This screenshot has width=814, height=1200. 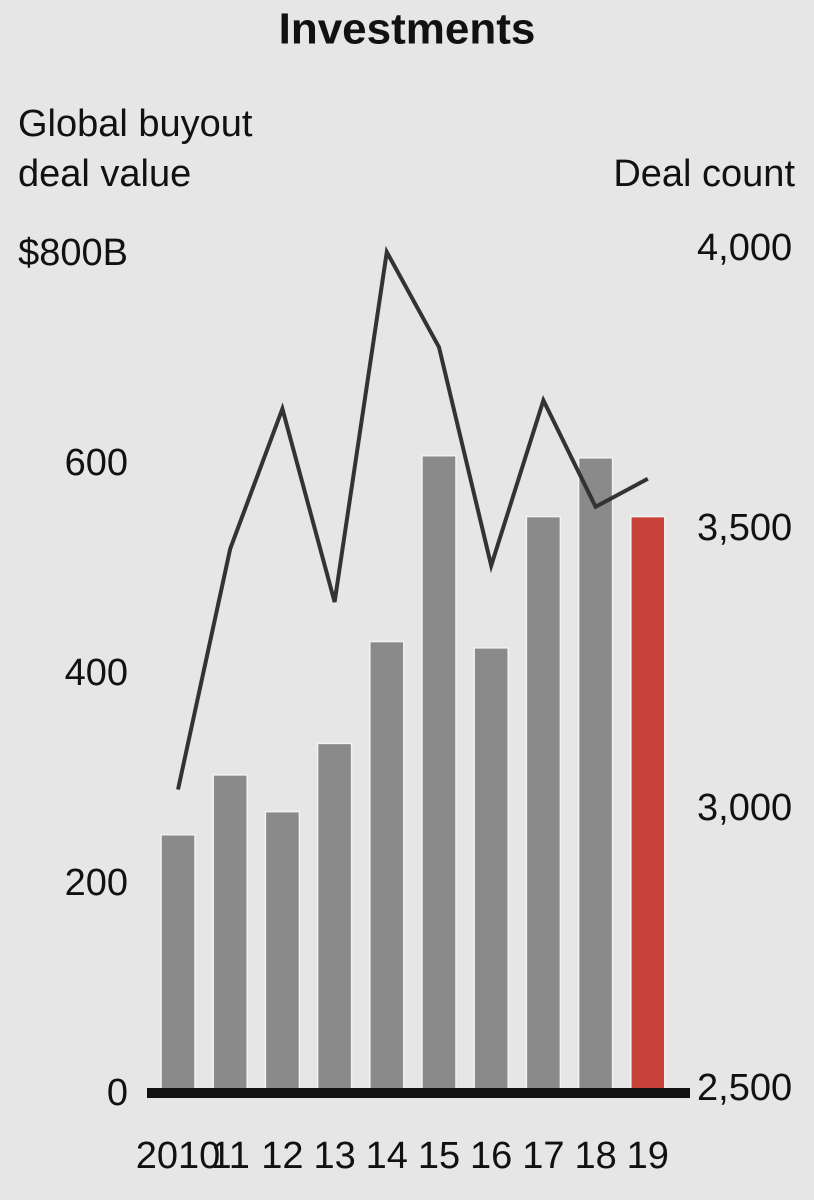 What do you see at coordinates (744, 248) in the screenshot?
I see `y2-tick-label: 4,000` at bounding box center [744, 248].